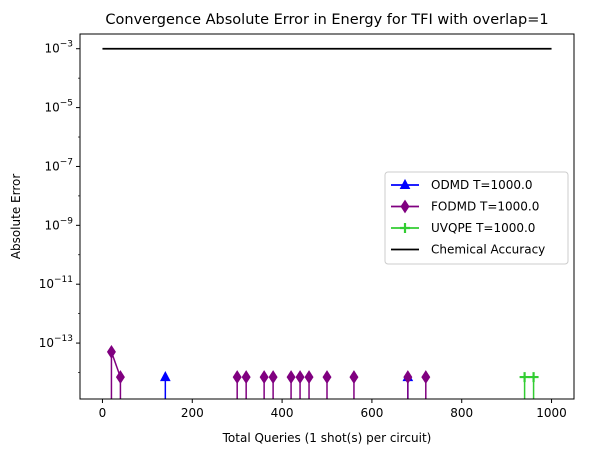  I want to click on x-tick-label: 0, so click(103, 413).